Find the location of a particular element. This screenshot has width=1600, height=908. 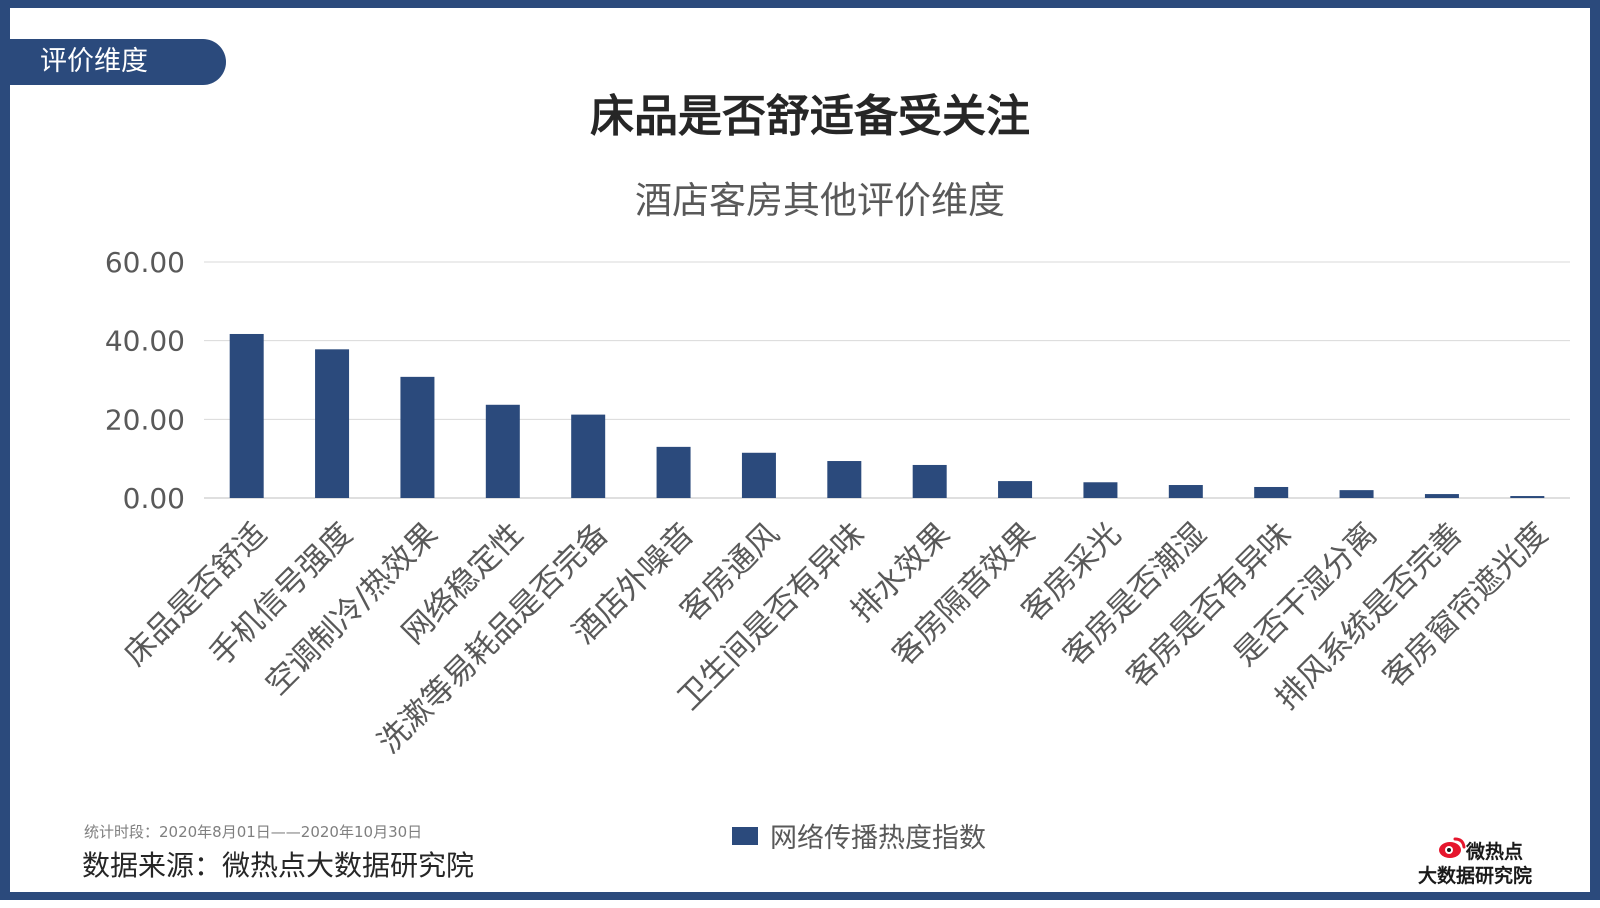

page-title: 床品是否舒适备受关注 is located at coordinates (810, 116).